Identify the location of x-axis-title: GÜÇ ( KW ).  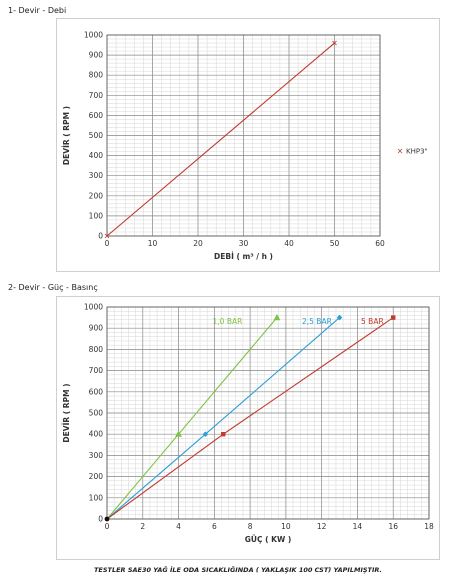
(268, 539).